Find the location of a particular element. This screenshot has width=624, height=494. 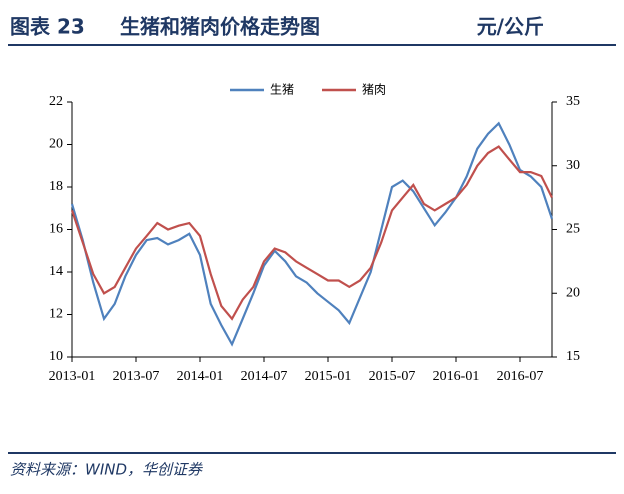

x-tick-label: 2015-01 is located at coordinates (328, 376).